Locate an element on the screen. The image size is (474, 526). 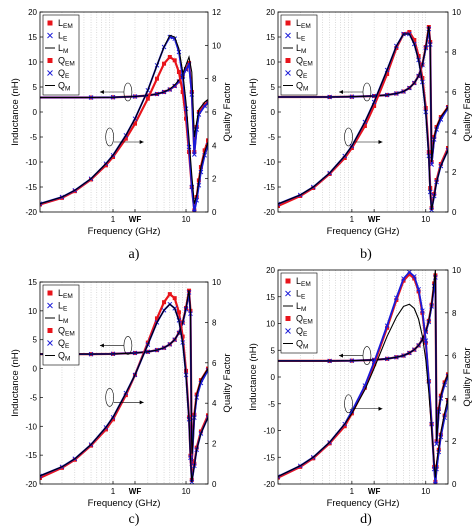
legend-label: QE is located at coordinates (64, 344).